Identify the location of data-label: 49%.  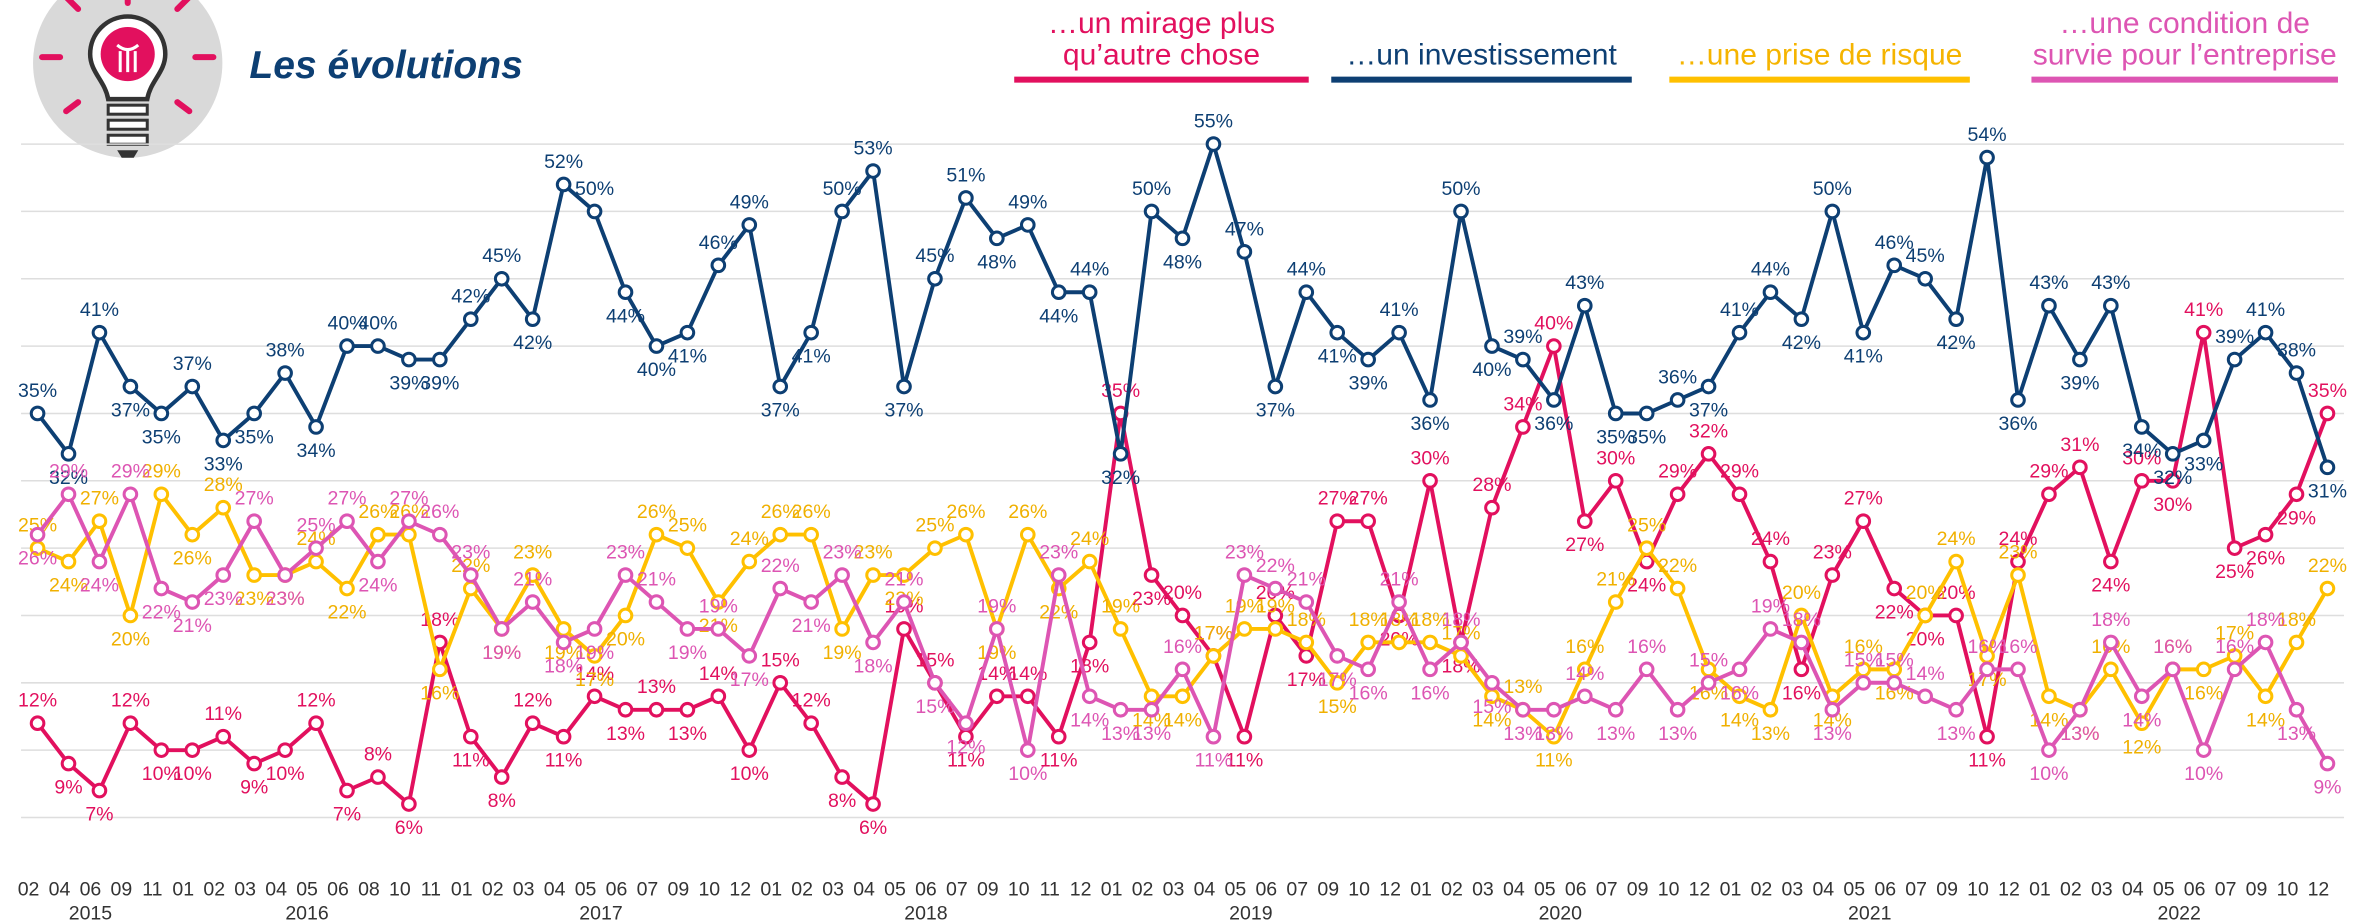
(749, 202).